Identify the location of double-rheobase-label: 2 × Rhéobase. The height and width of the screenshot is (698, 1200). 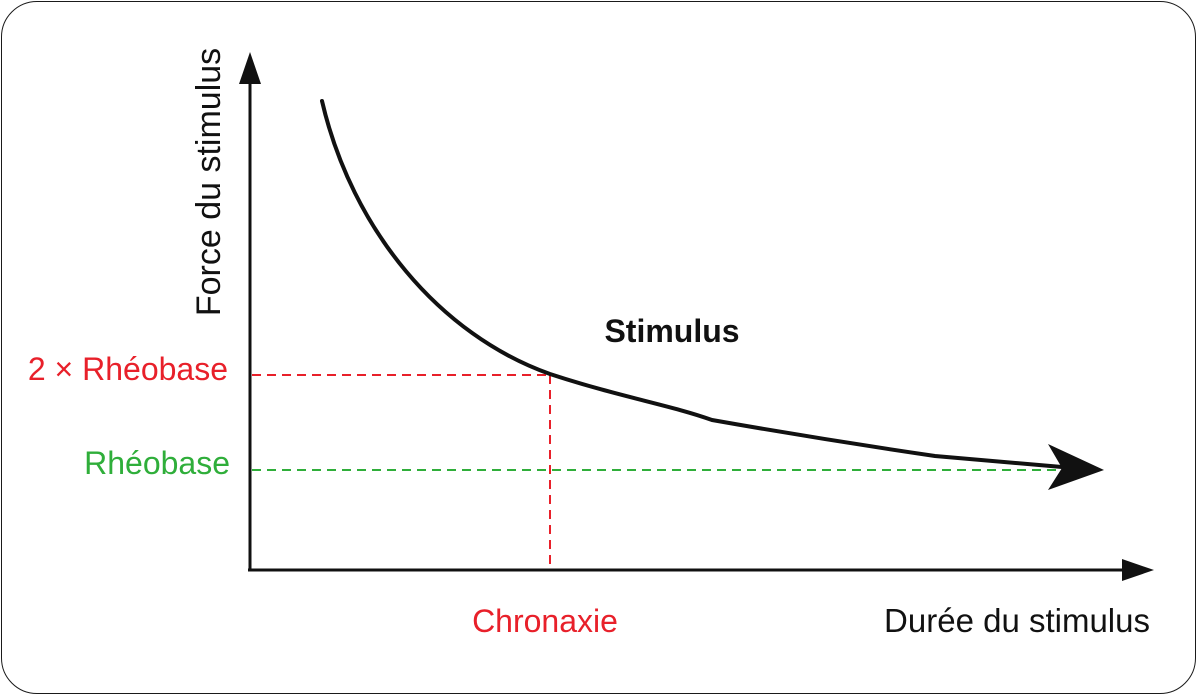
(128, 369).